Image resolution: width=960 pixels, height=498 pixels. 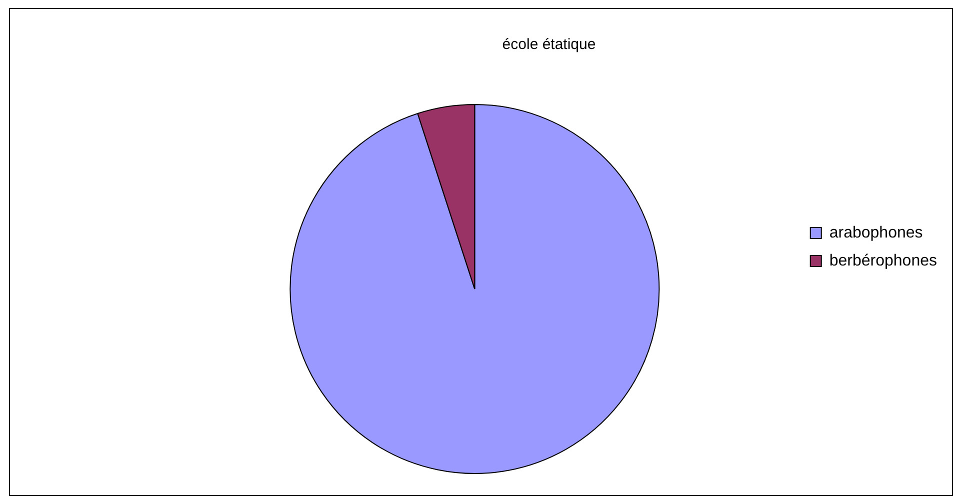 What do you see at coordinates (883, 261) in the screenshot?
I see `legend-label: berbérophones` at bounding box center [883, 261].